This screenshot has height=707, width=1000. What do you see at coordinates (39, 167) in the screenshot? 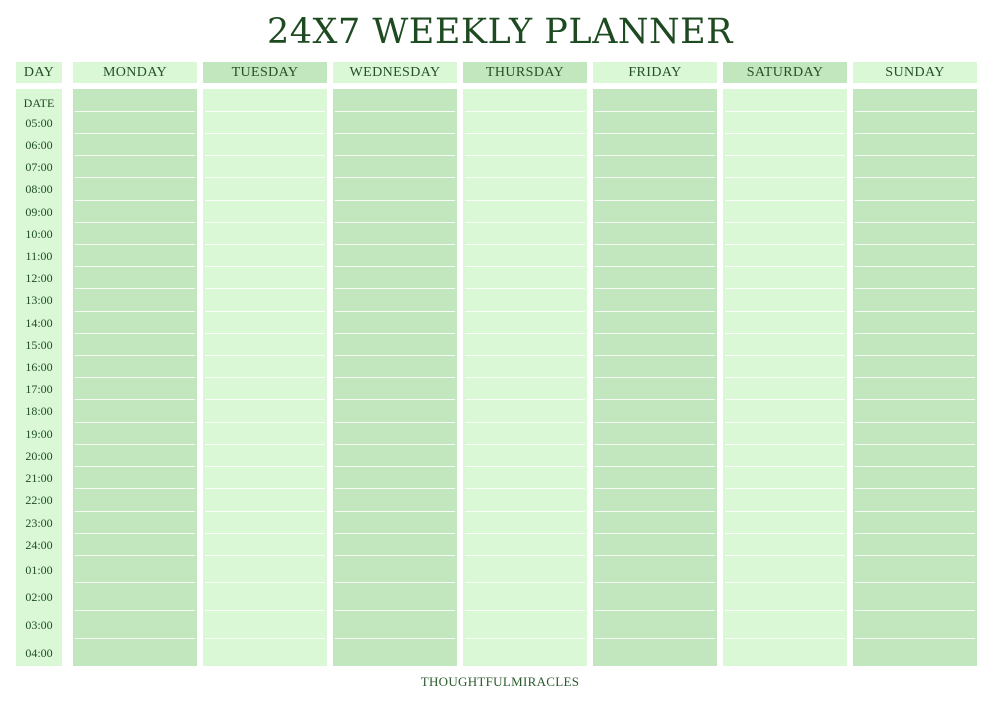
I see `time-label: 07:00` at bounding box center [39, 167].